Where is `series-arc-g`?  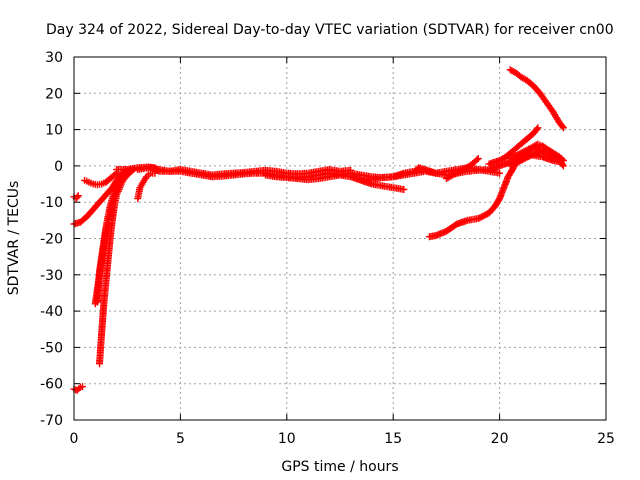 series-arc-g is located at coordinates (114, 237).